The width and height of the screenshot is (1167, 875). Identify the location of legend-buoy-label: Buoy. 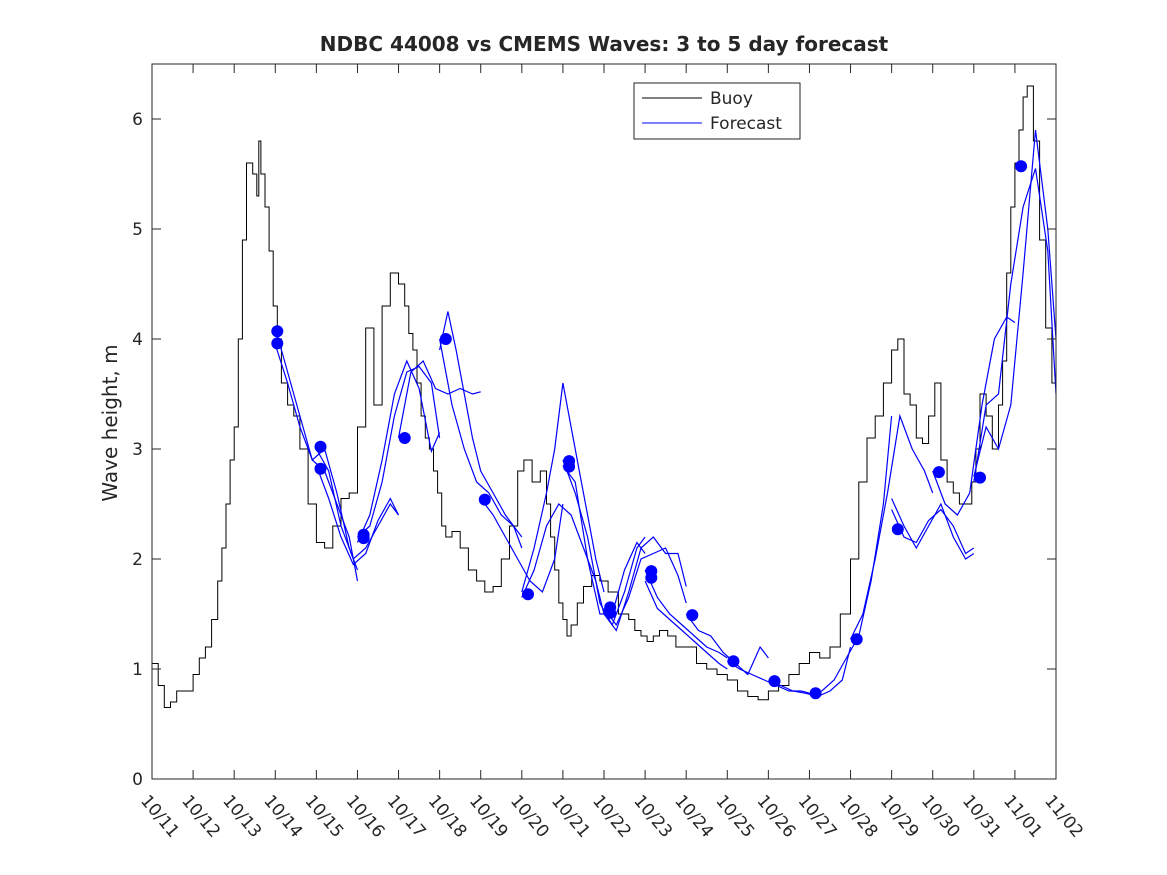
(731, 99).